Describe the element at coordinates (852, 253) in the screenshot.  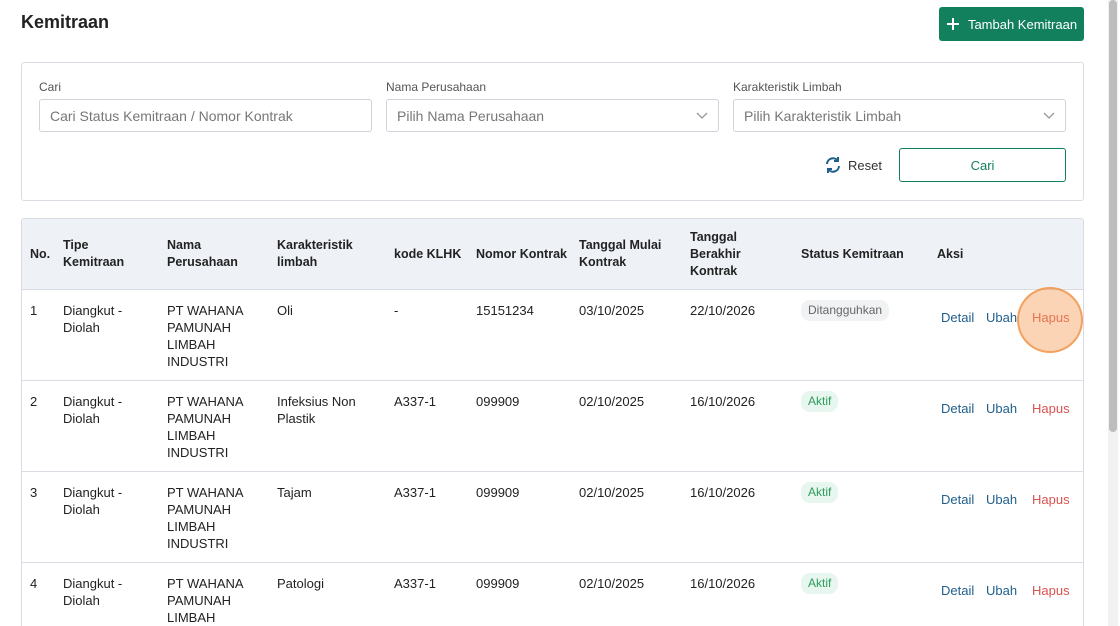
I see `column-header: Status Kemitraan` at that location.